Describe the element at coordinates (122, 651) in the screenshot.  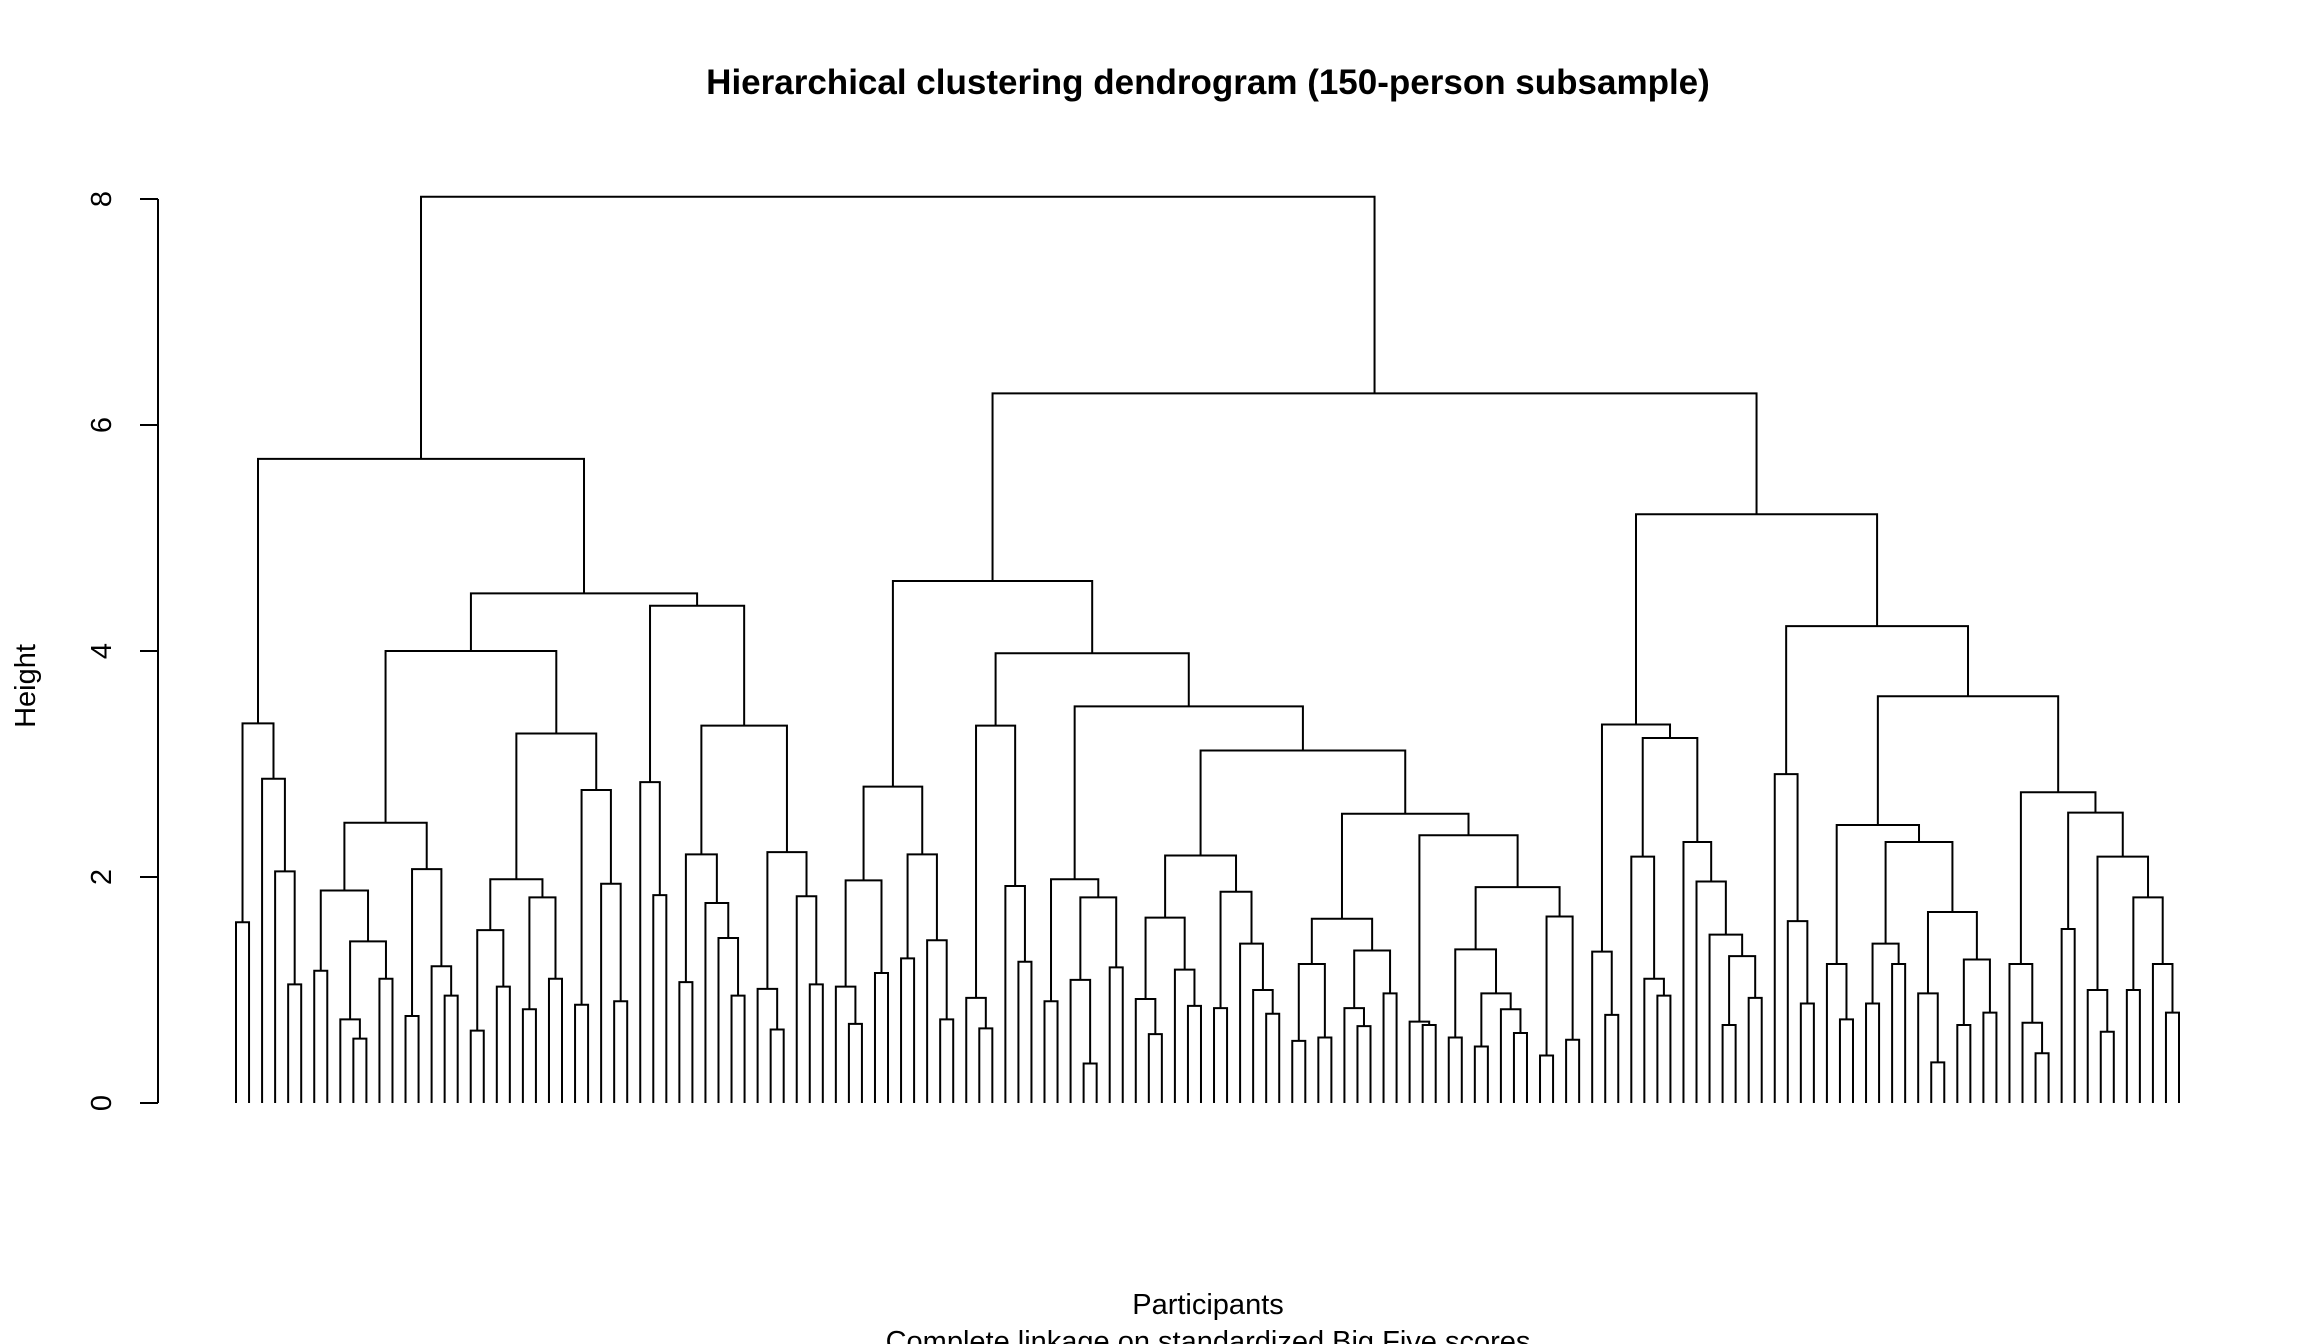
I see `y-axis: 0 2 4 6 8` at that location.